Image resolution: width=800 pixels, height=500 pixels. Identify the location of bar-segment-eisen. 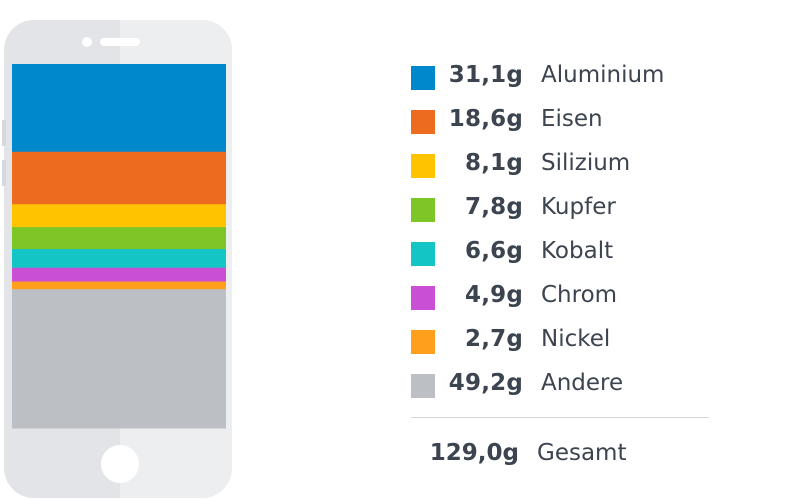
(119, 178).